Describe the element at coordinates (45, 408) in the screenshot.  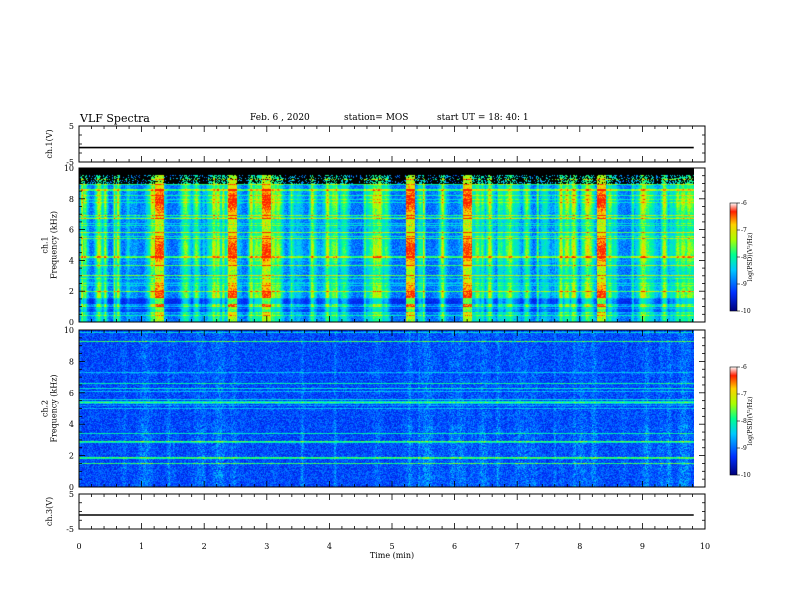
I see `y-axis-title: ch.2` at that location.